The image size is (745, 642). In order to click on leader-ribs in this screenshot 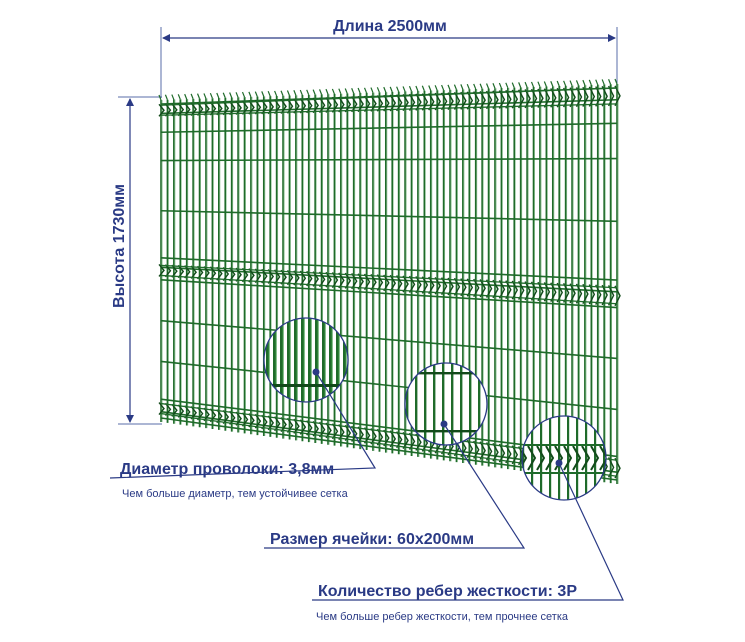, I will do `click(468, 530)`.